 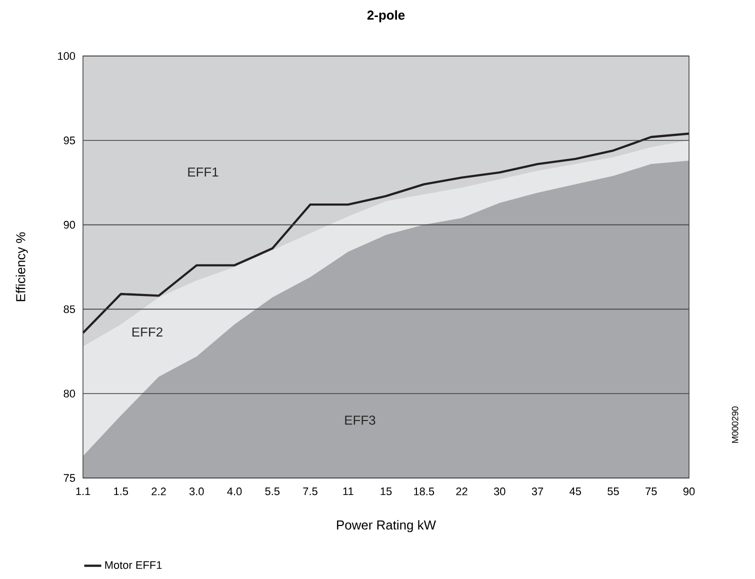 I want to click on x-tick-label: 2.2, so click(x=159, y=492).